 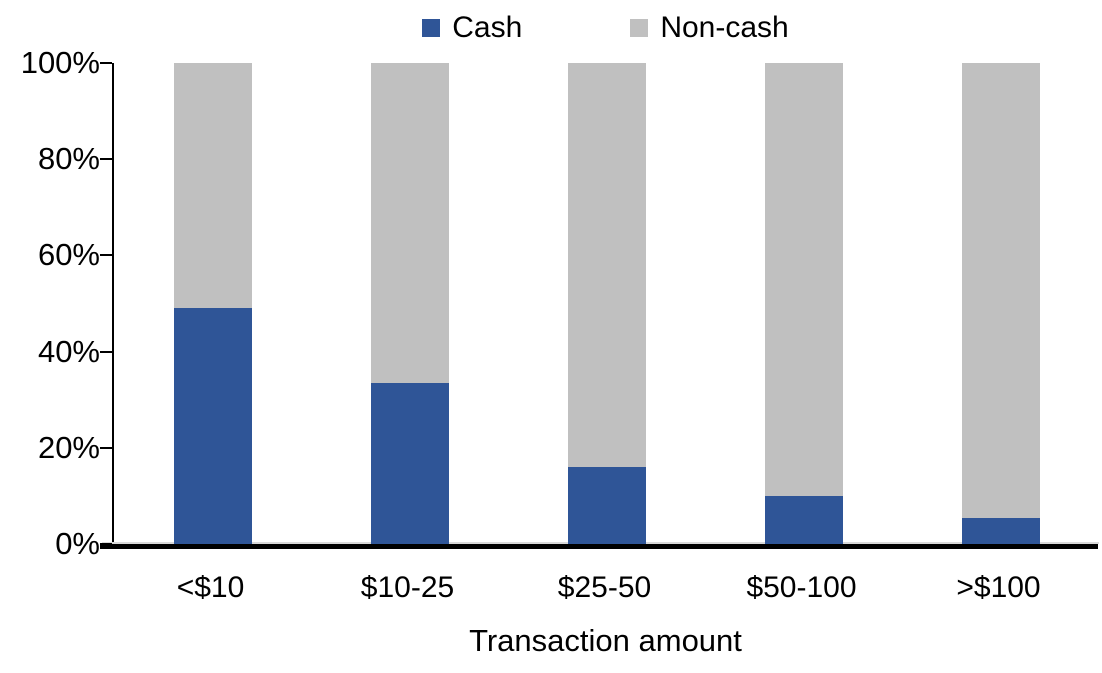 What do you see at coordinates (605, 28) in the screenshot?
I see `legend: Cash Non-cash` at bounding box center [605, 28].